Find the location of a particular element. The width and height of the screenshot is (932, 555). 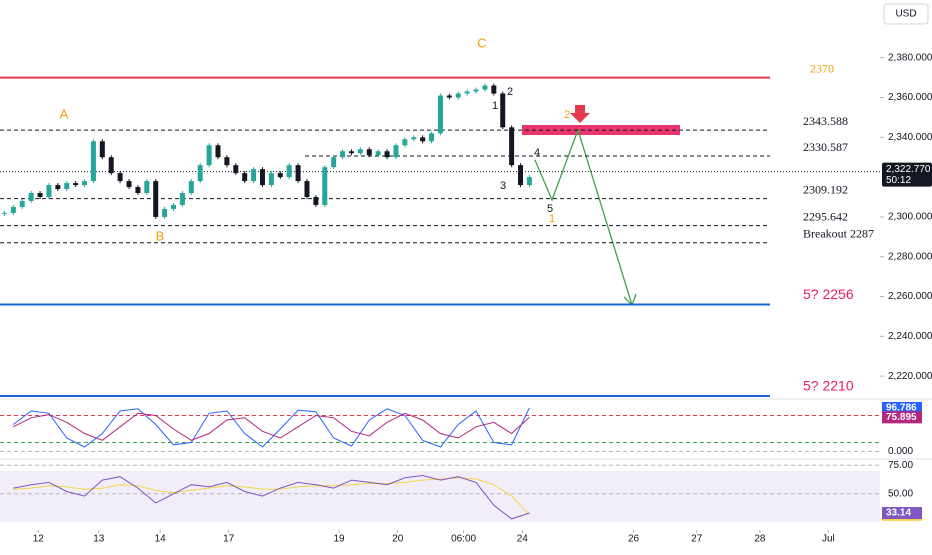

last-price-box is located at coordinates (907, 174).